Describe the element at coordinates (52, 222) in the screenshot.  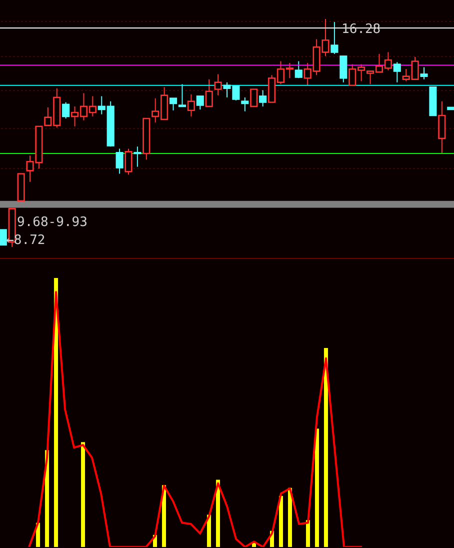
I see `band-label: 9.68-9.93` at that location.